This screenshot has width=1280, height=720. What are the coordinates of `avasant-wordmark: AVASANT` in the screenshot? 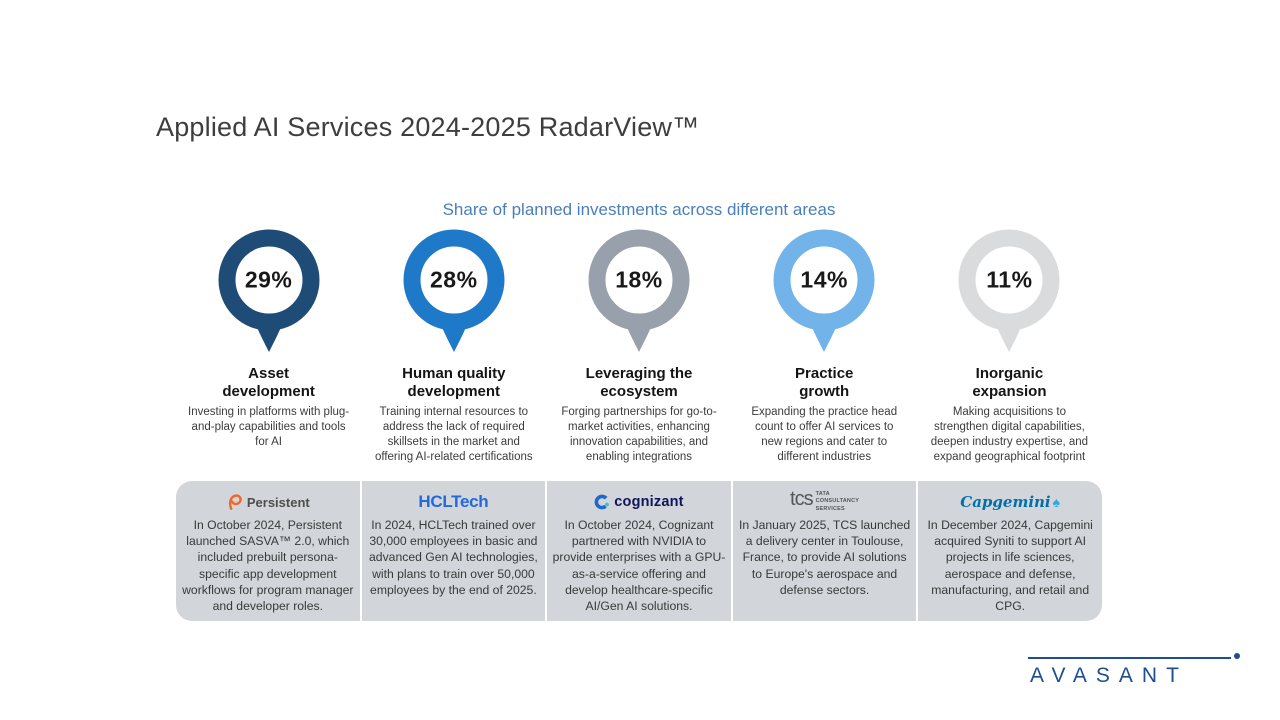 It's located at (1109, 675).